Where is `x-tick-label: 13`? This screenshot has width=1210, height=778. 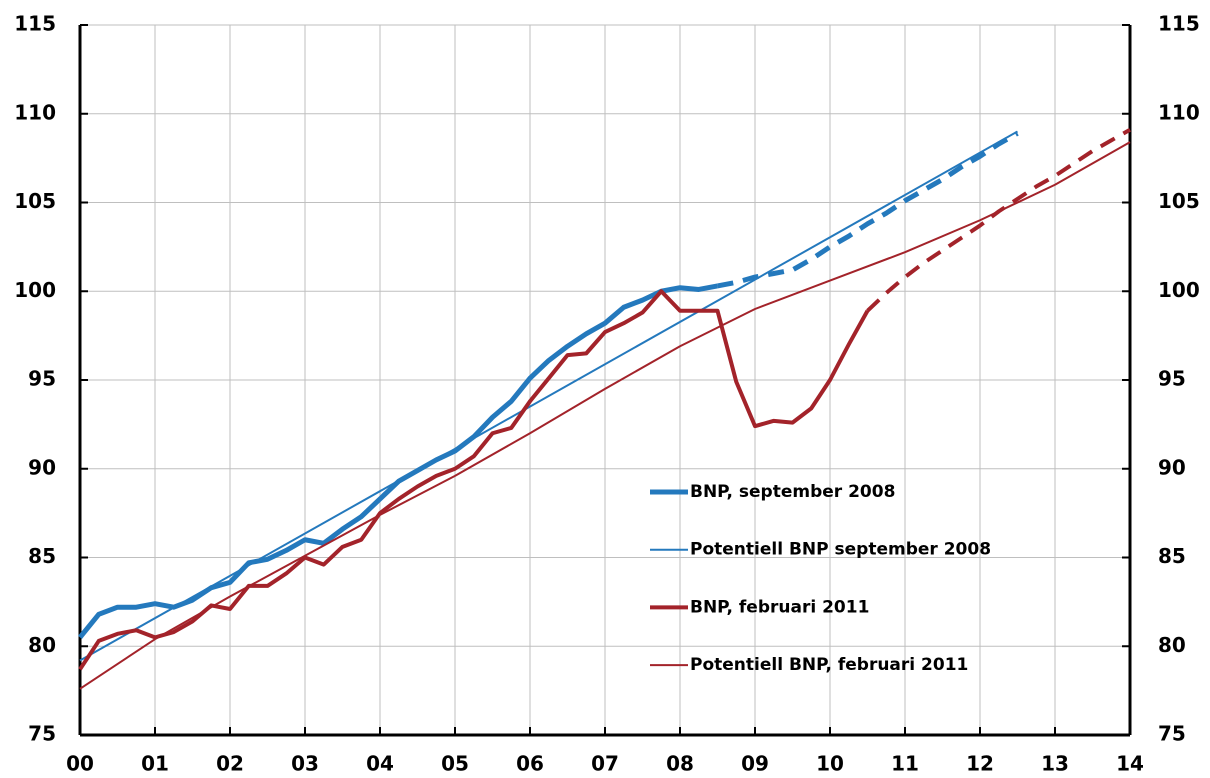 x-tick-label: 13 is located at coordinates (1055, 764).